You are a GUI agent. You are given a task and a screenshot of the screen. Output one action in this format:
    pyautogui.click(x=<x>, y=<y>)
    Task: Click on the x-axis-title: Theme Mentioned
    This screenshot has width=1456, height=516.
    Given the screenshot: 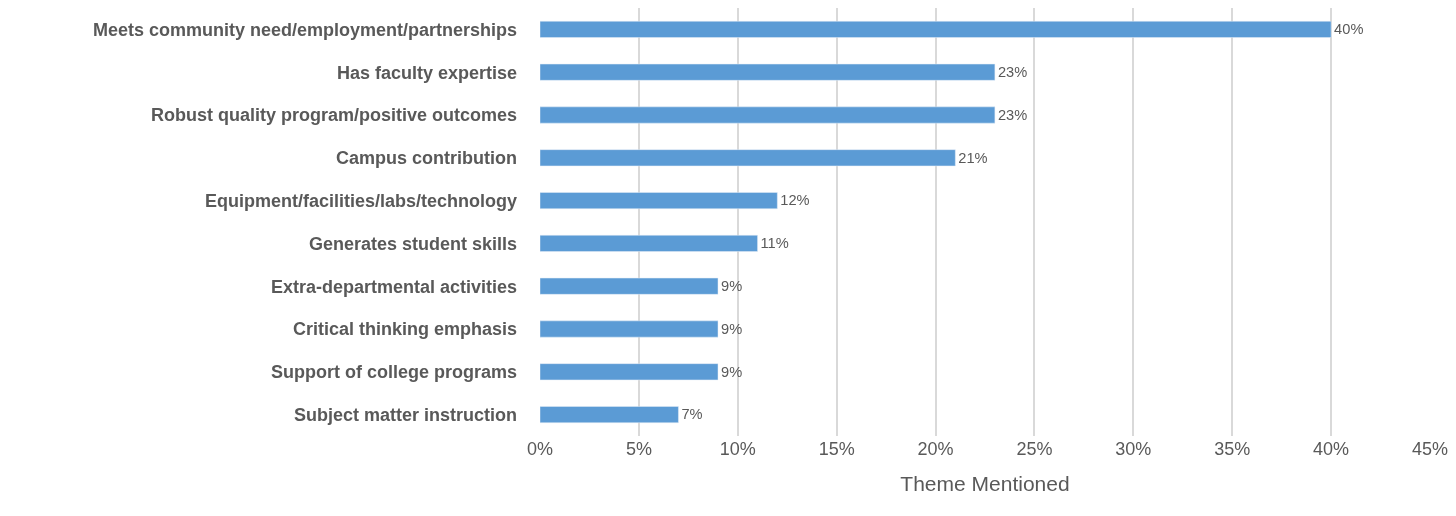 What is the action you would take?
    pyautogui.click(x=985, y=484)
    